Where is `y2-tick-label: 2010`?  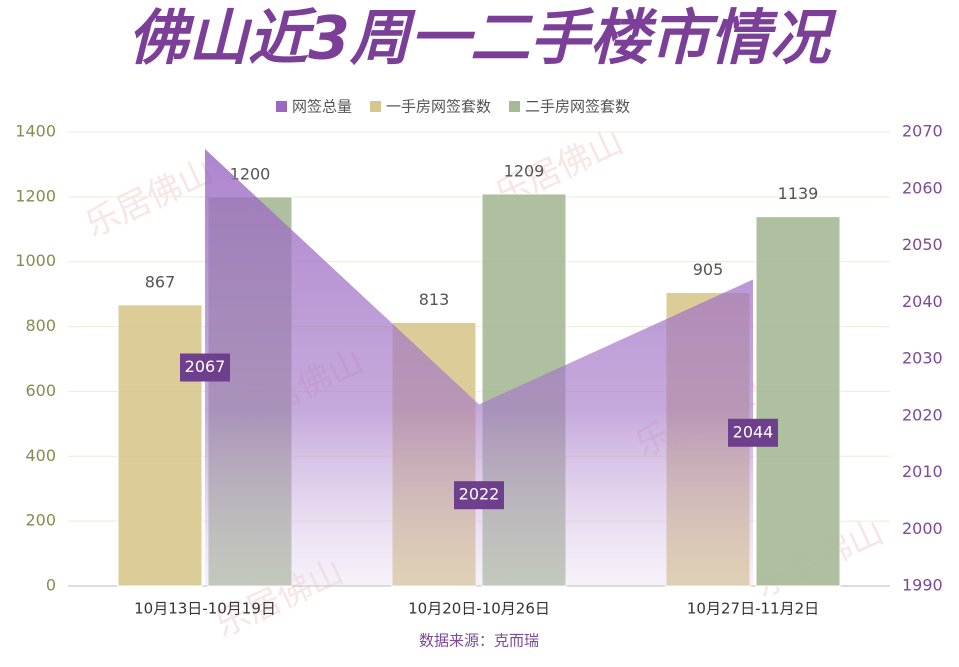
y2-tick-label: 2010 is located at coordinates (922, 471).